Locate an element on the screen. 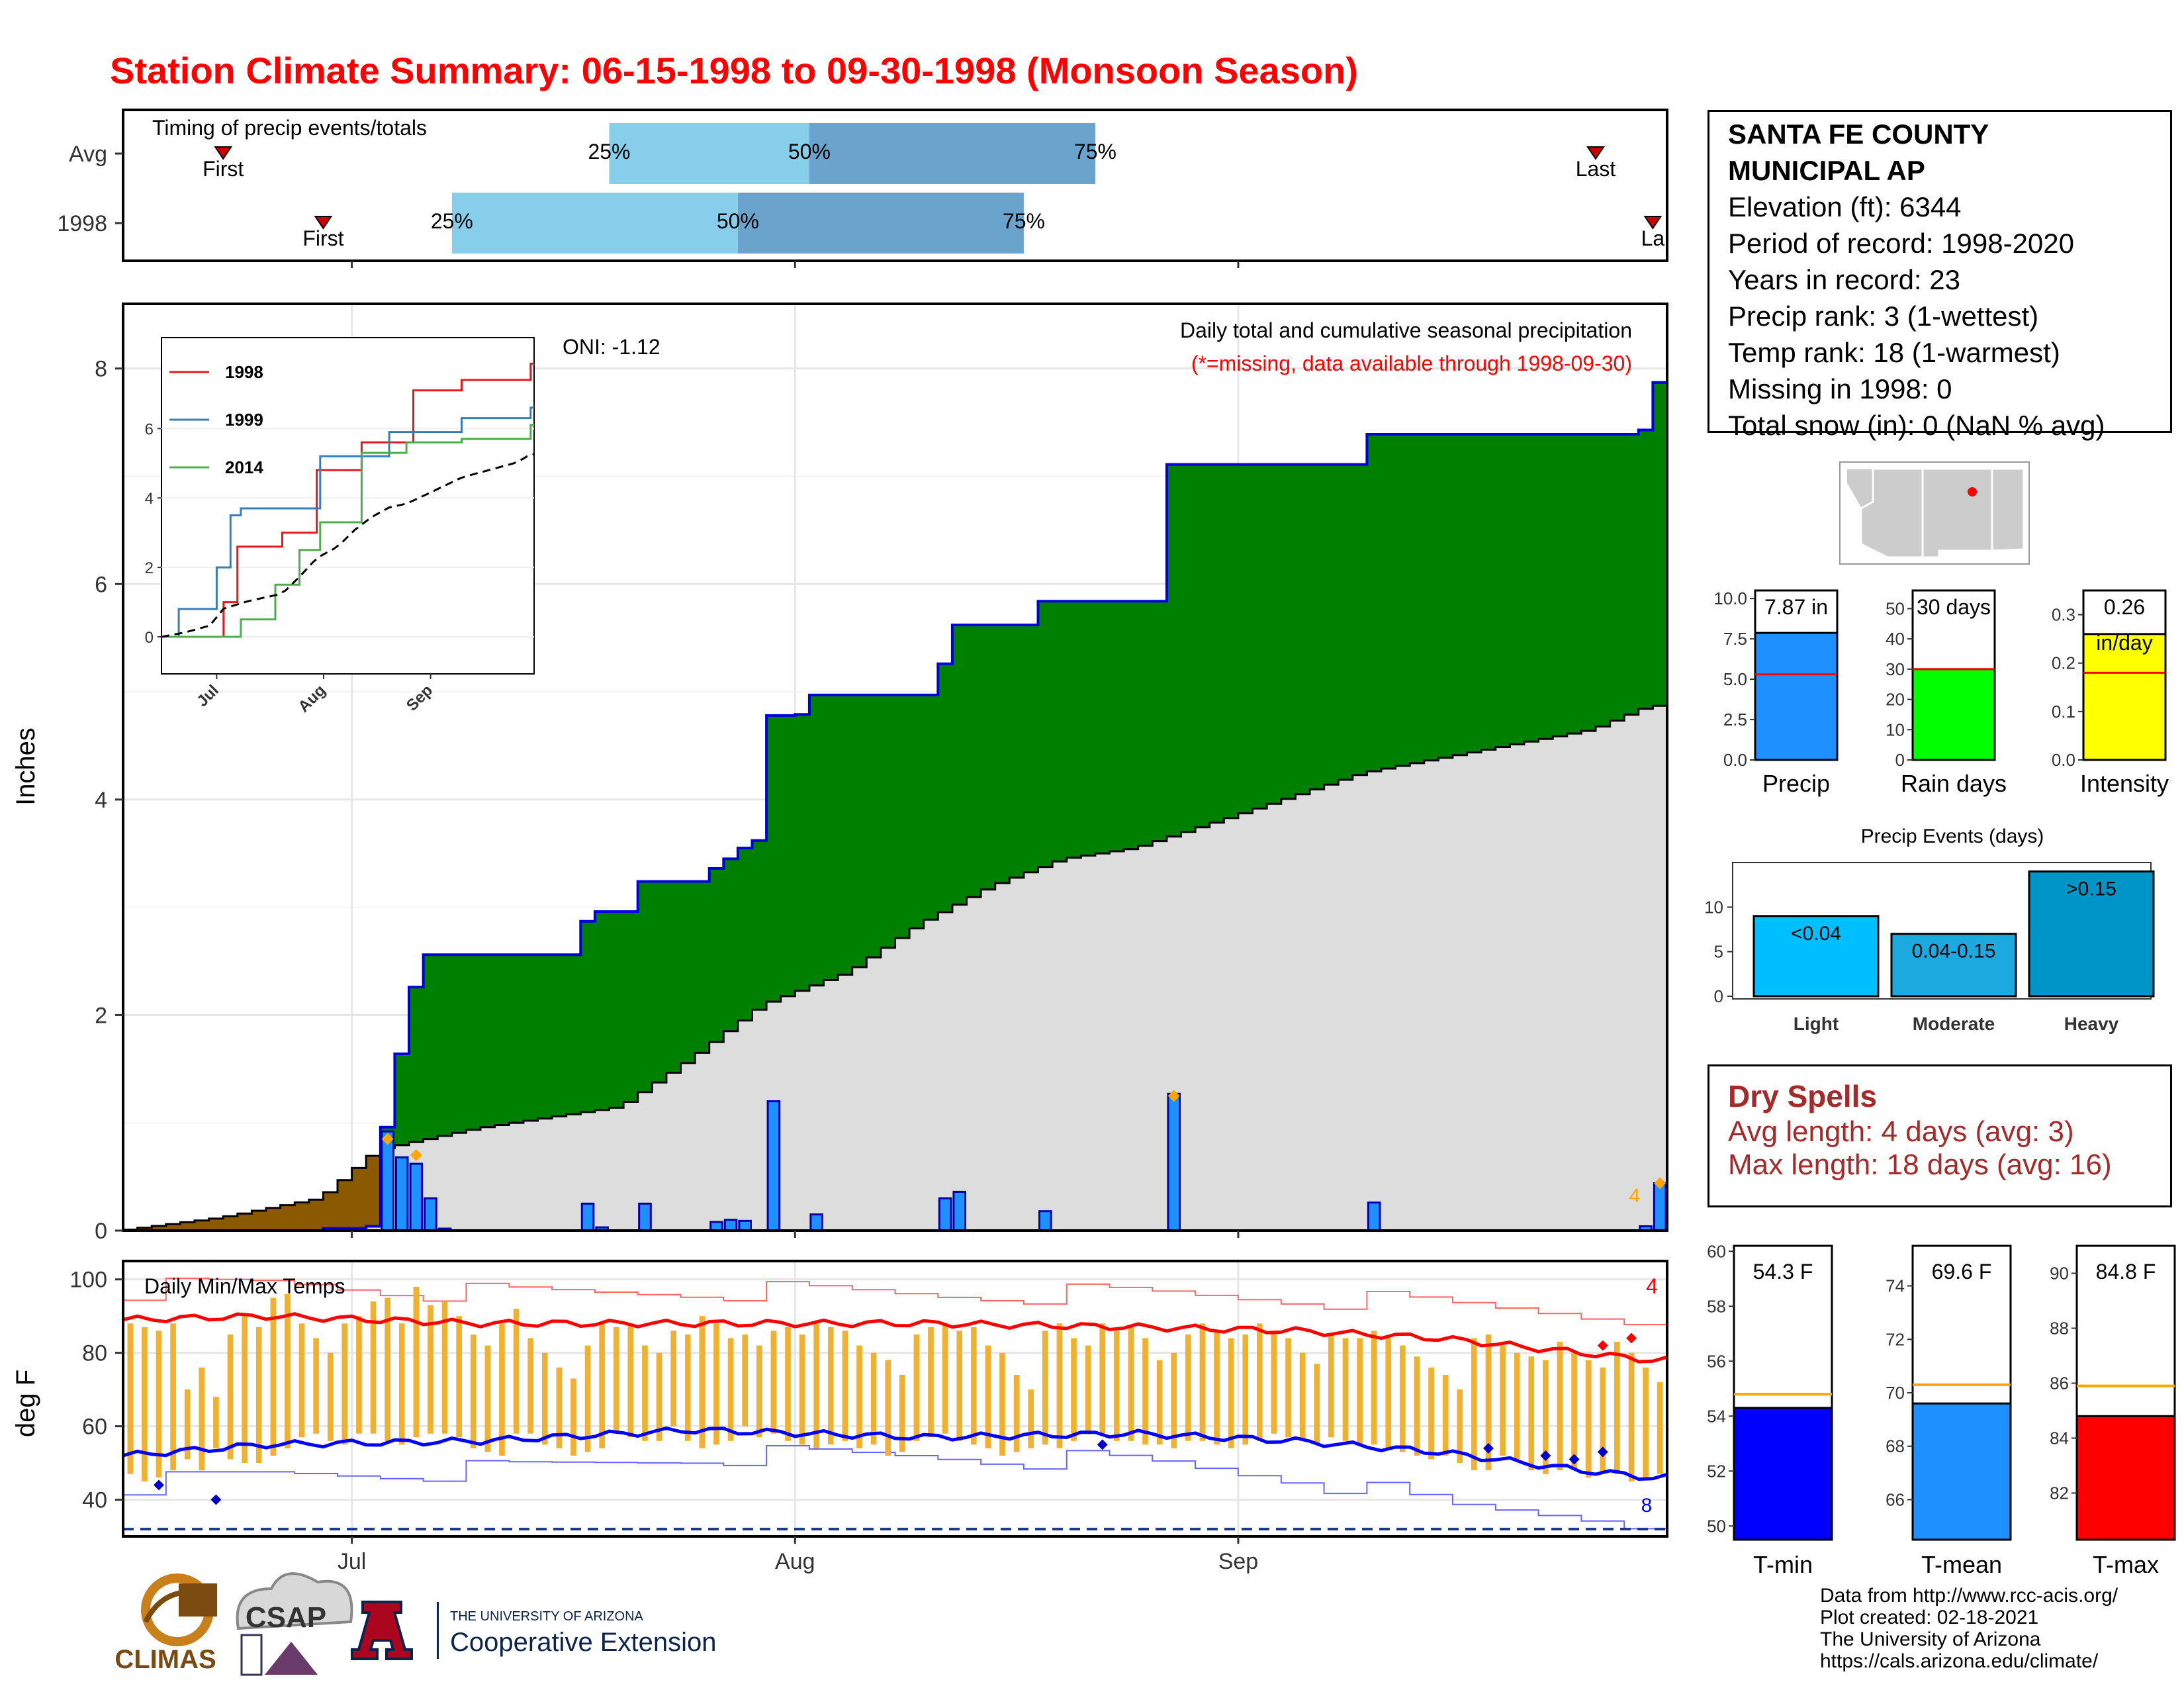  average-min-line is located at coordinates (895, 1453).